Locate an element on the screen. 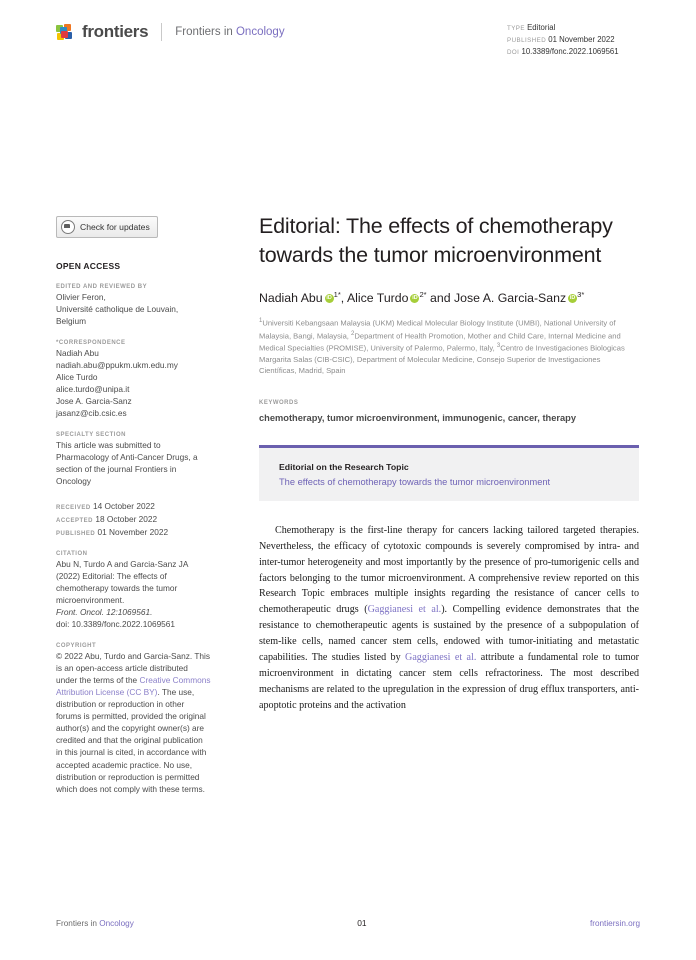  meta-published-row: PUBLISHED 01 November 2022 is located at coordinates (563, 40).